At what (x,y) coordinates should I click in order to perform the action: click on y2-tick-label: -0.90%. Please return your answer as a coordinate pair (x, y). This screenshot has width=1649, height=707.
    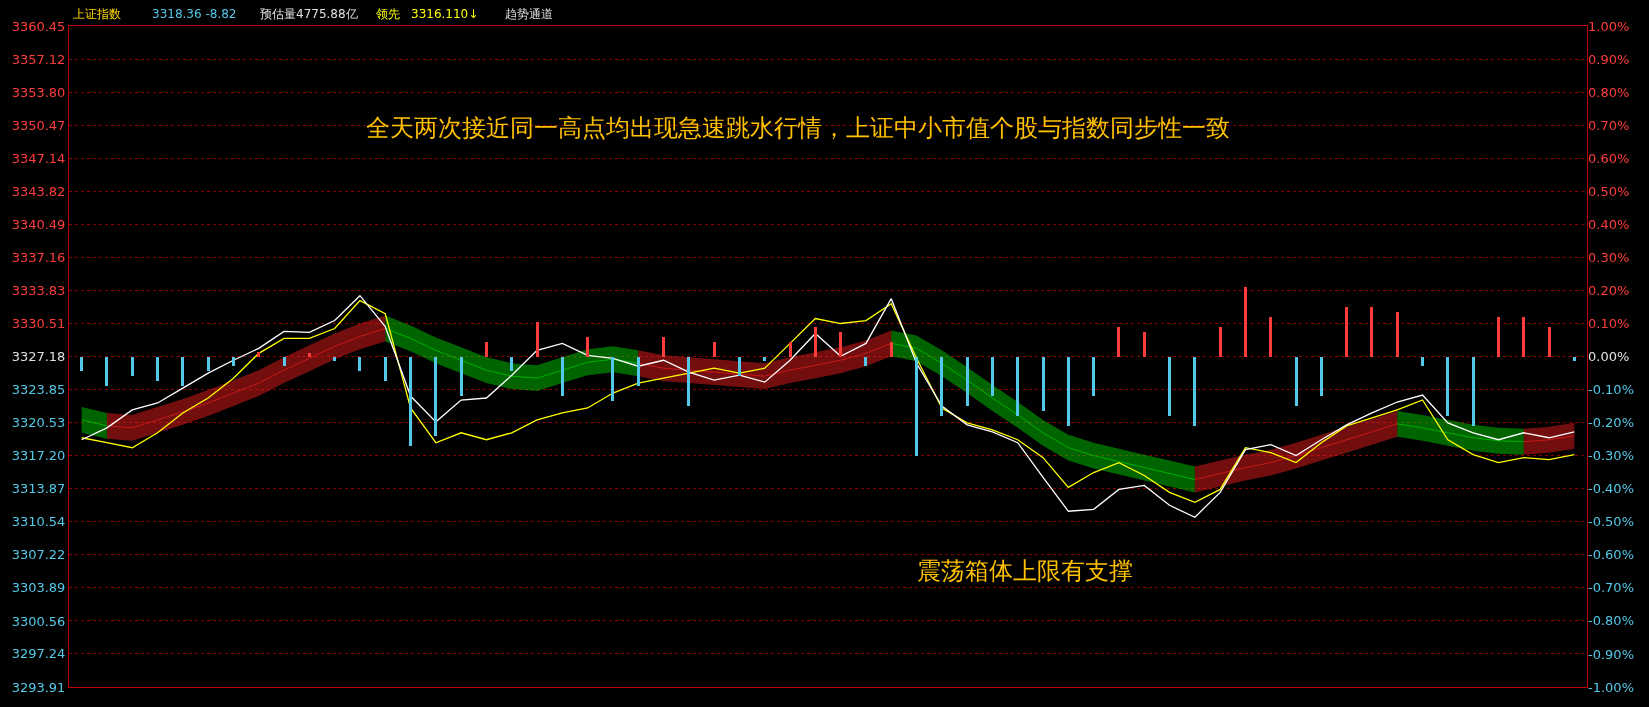
    Looking at the image, I should click on (1611, 654).